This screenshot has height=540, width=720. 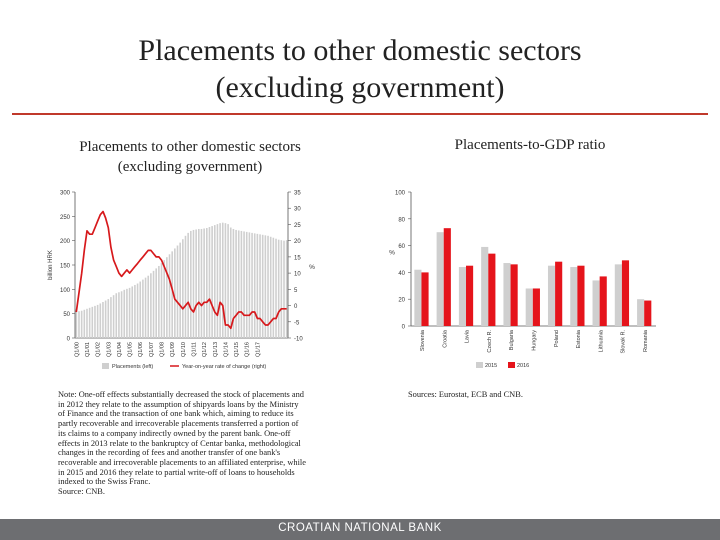 What do you see at coordinates (523, 366) in the screenshot?
I see `legend-label-2016: 2016` at bounding box center [523, 366].